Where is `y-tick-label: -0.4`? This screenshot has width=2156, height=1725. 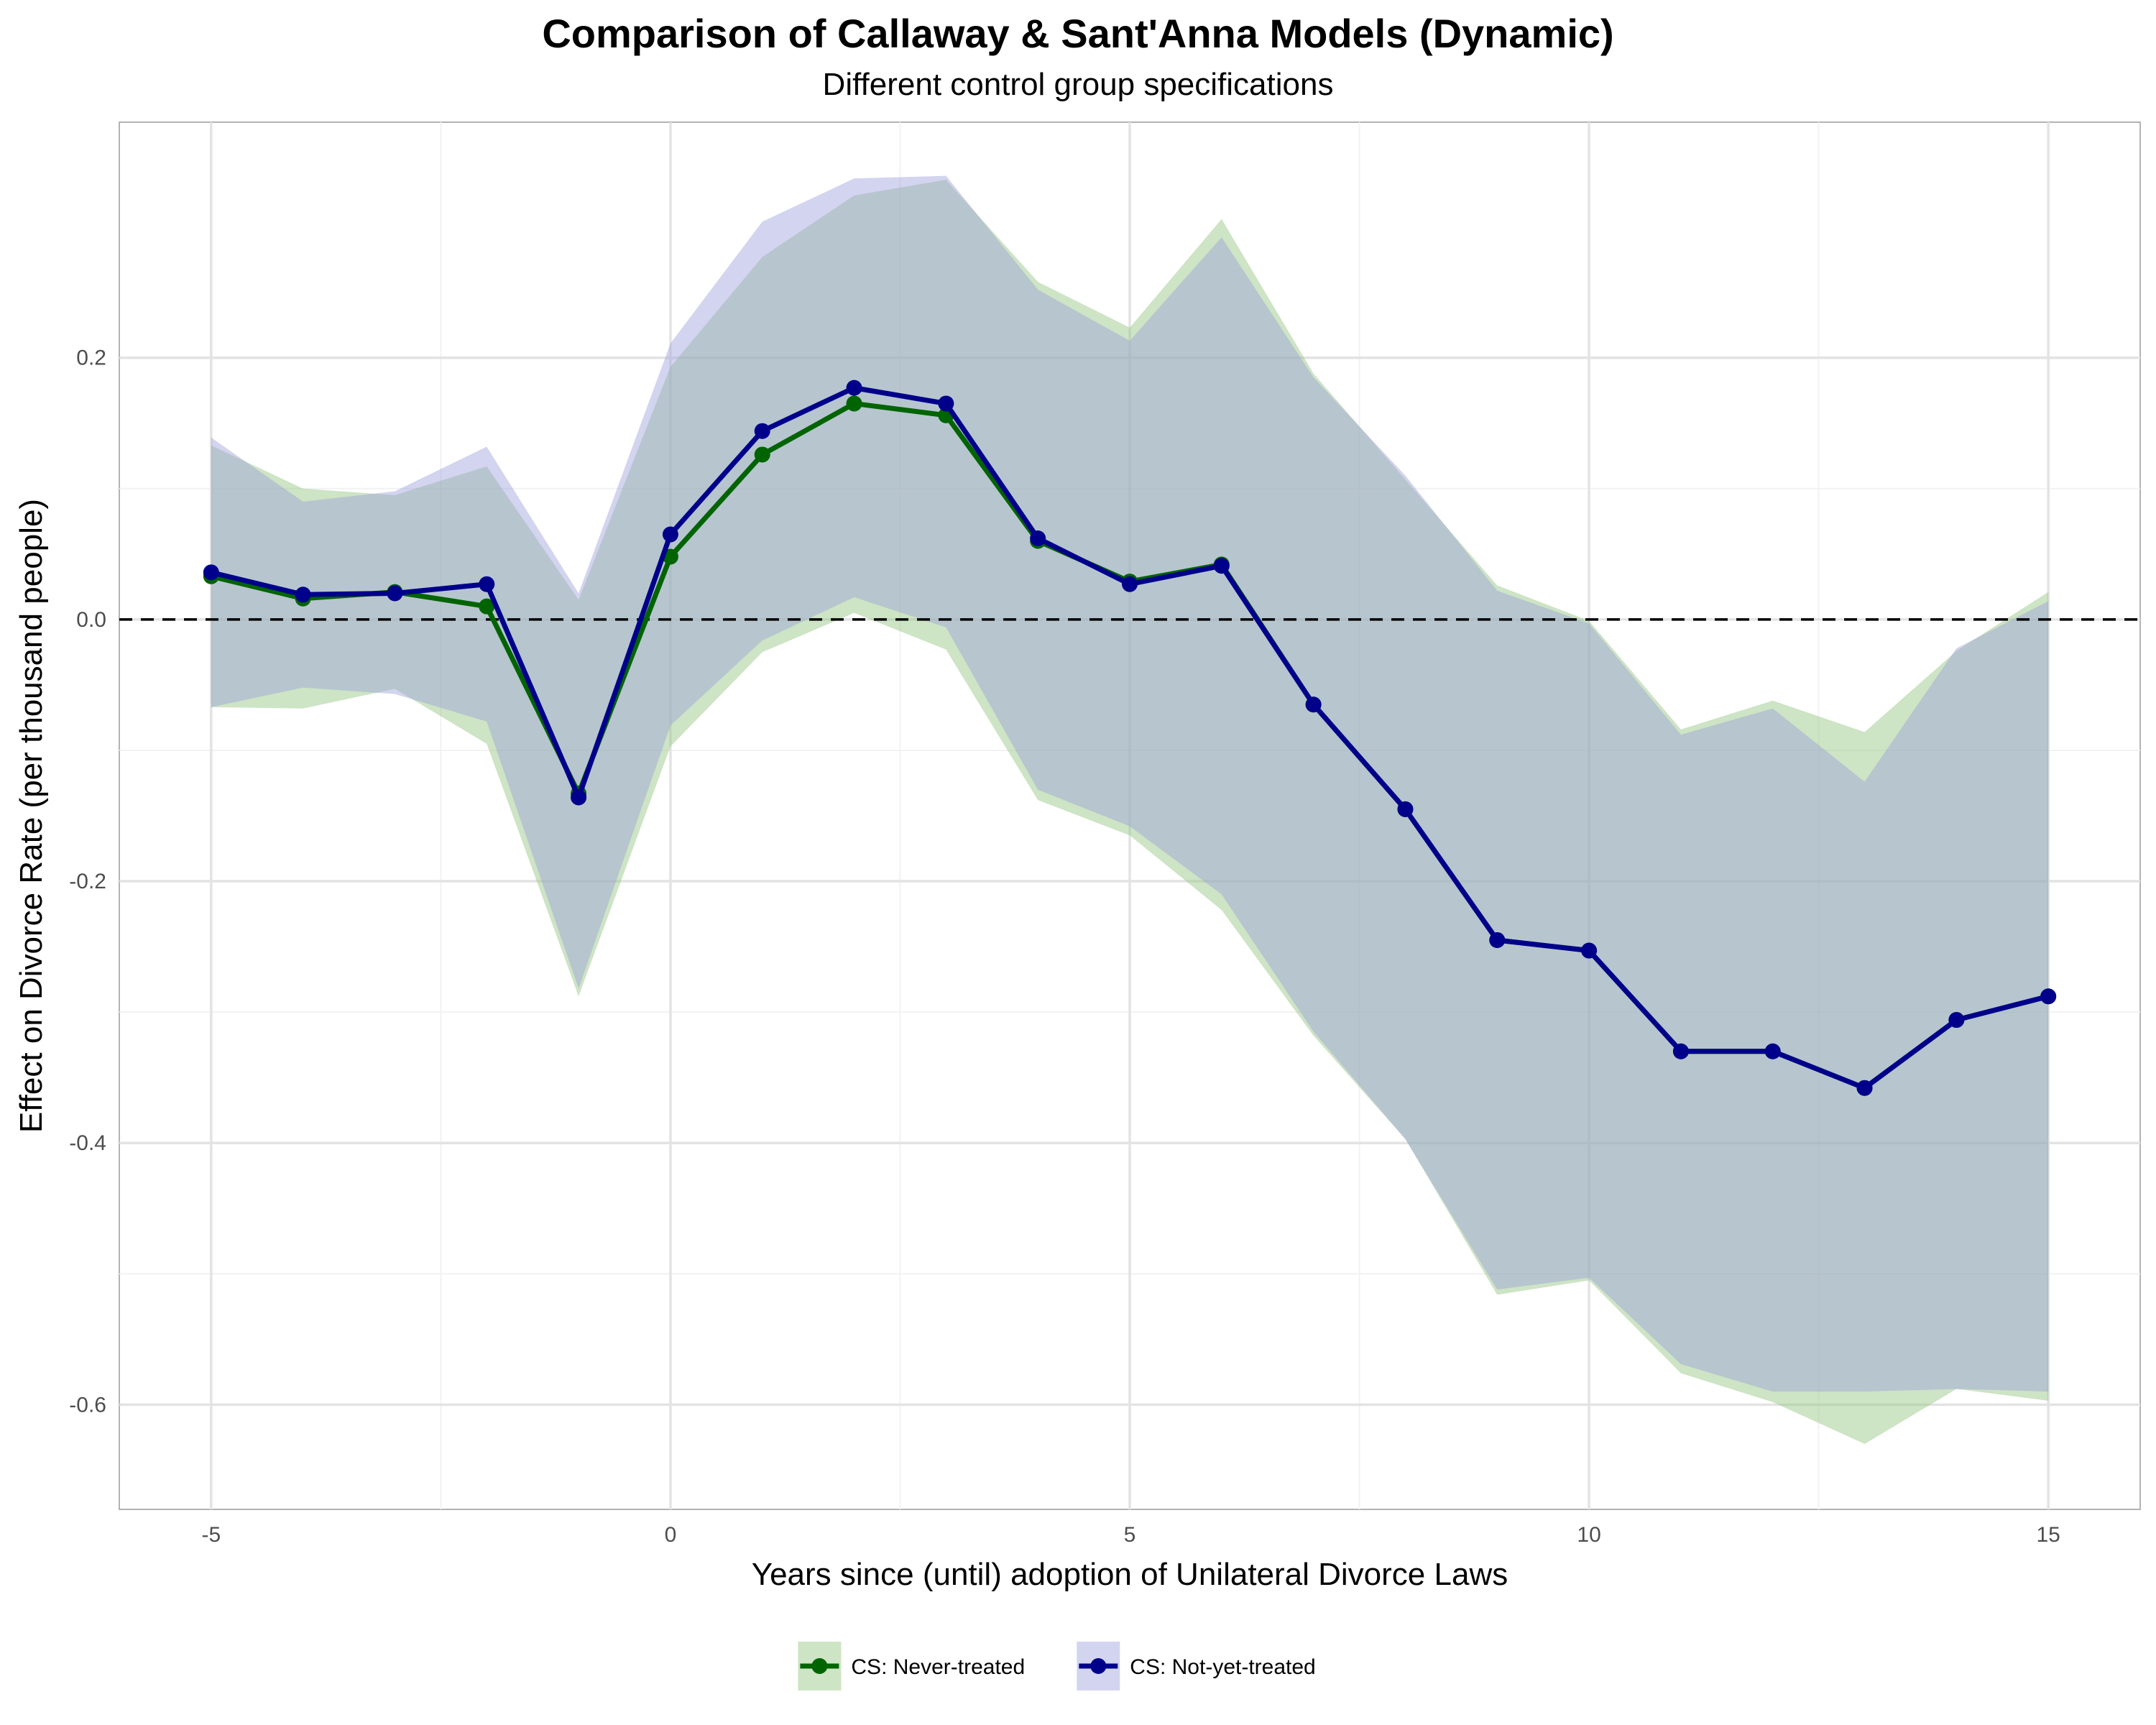
y-tick-label: -0.4 is located at coordinates (87, 1143).